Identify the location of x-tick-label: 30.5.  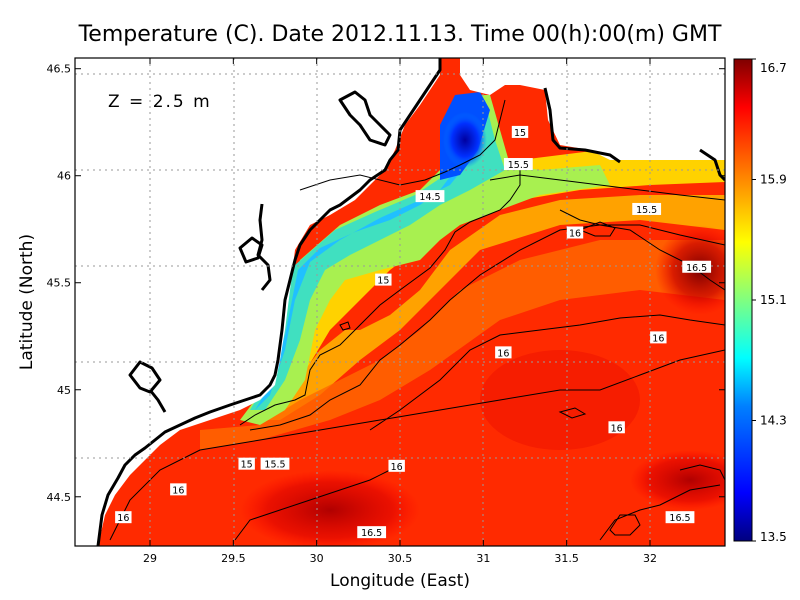
(400, 558).